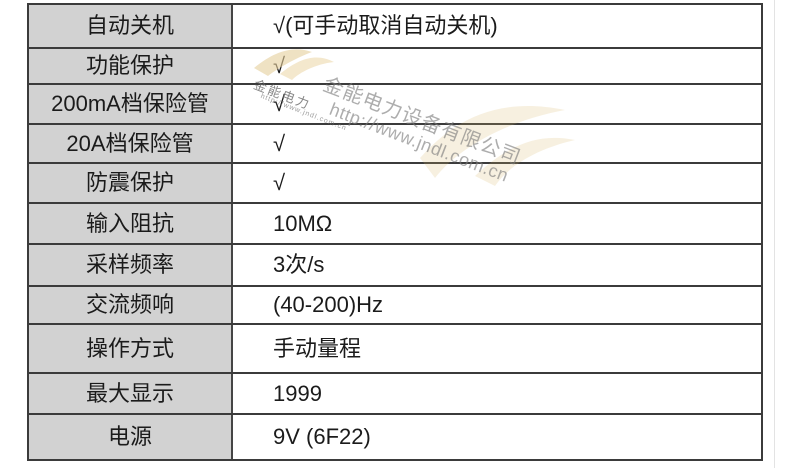 The width and height of the screenshot is (785, 468). Describe the element at coordinates (131, 66) in the screenshot. I see `spec-label: 功能保护` at that location.